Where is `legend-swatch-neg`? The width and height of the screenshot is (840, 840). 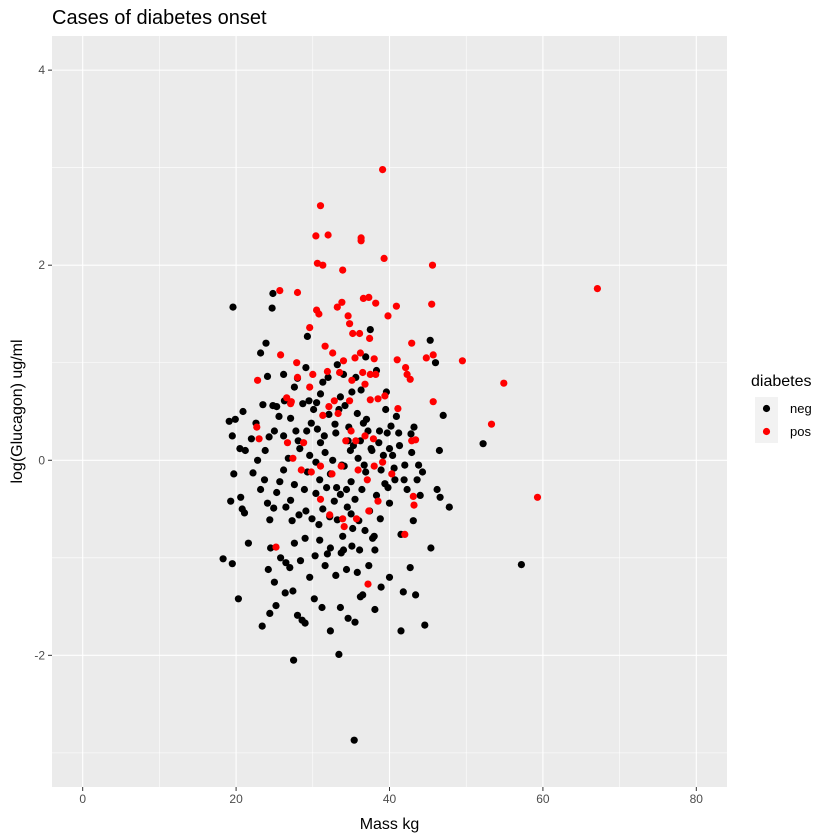
legend-swatch-neg is located at coordinates (766, 408).